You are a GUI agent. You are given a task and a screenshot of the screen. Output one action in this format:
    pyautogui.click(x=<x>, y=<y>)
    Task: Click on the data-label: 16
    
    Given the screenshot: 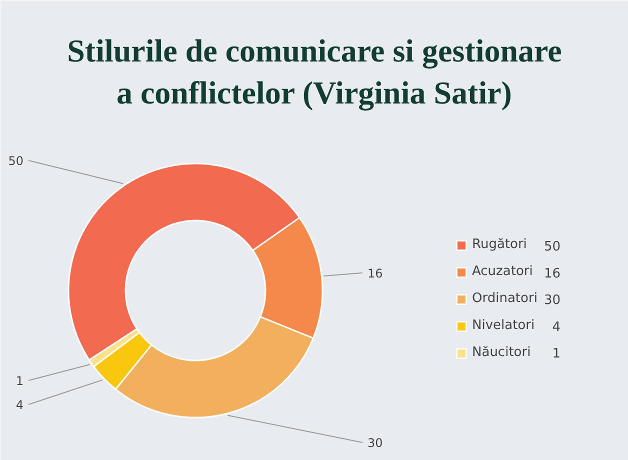 What is the action you would take?
    pyautogui.click(x=375, y=273)
    